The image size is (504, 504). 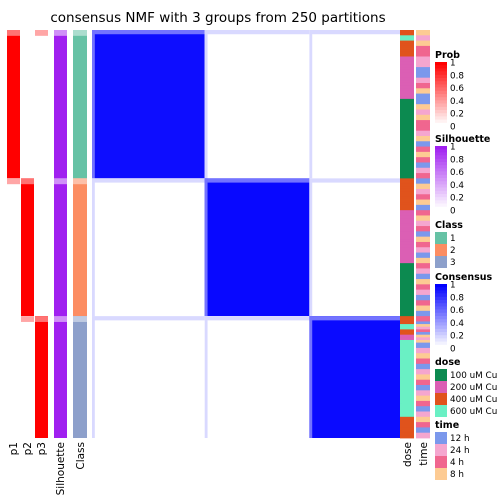 I want to click on annotation-column-p3, so click(x=41, y=234).